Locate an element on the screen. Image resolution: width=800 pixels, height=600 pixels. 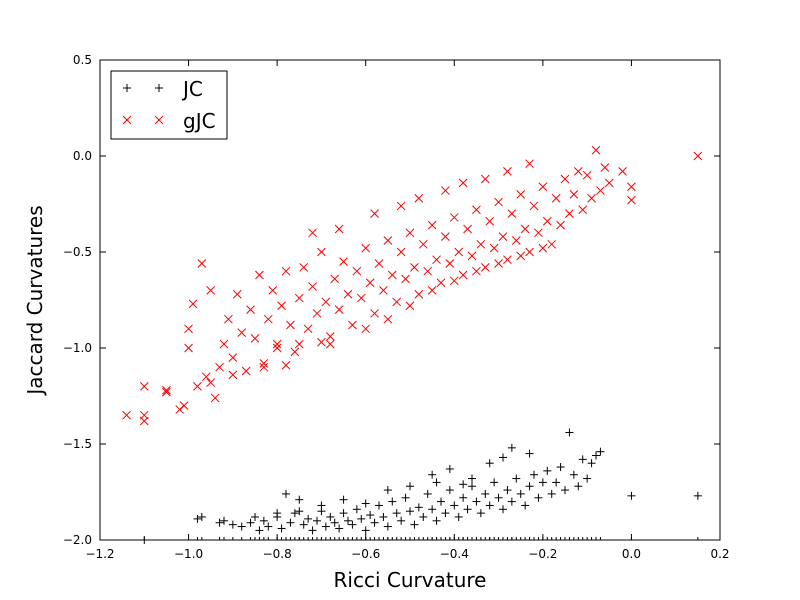
legend-marker-jc is located at coordinates (143, 88).